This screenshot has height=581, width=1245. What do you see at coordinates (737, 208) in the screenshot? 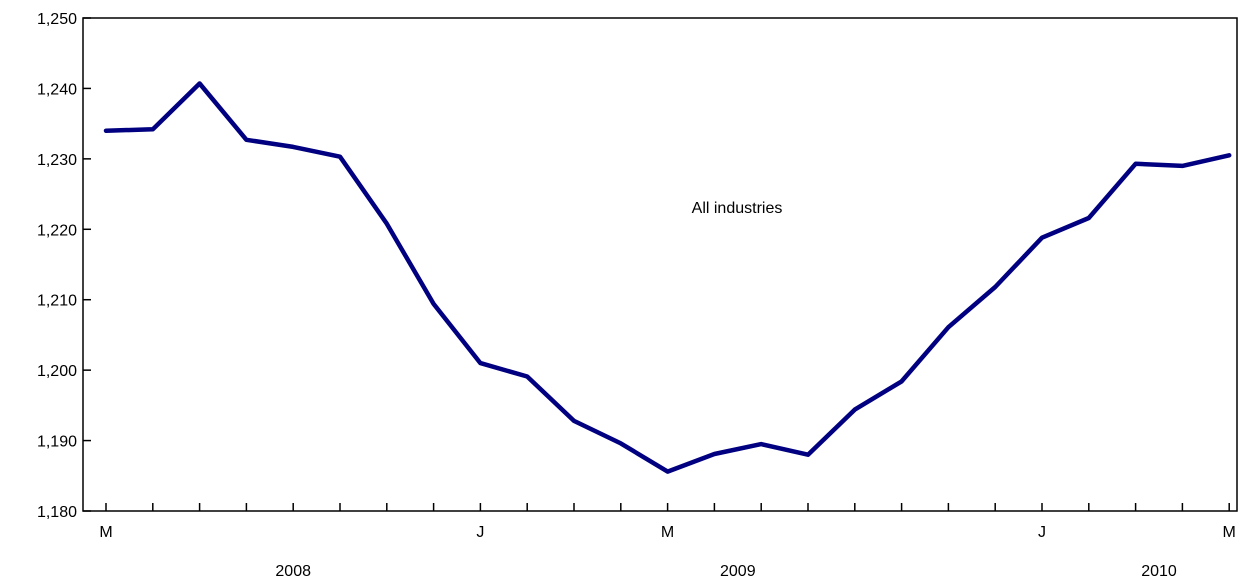
I see `series-annotation: All industries` at bounding box center [737, 208].